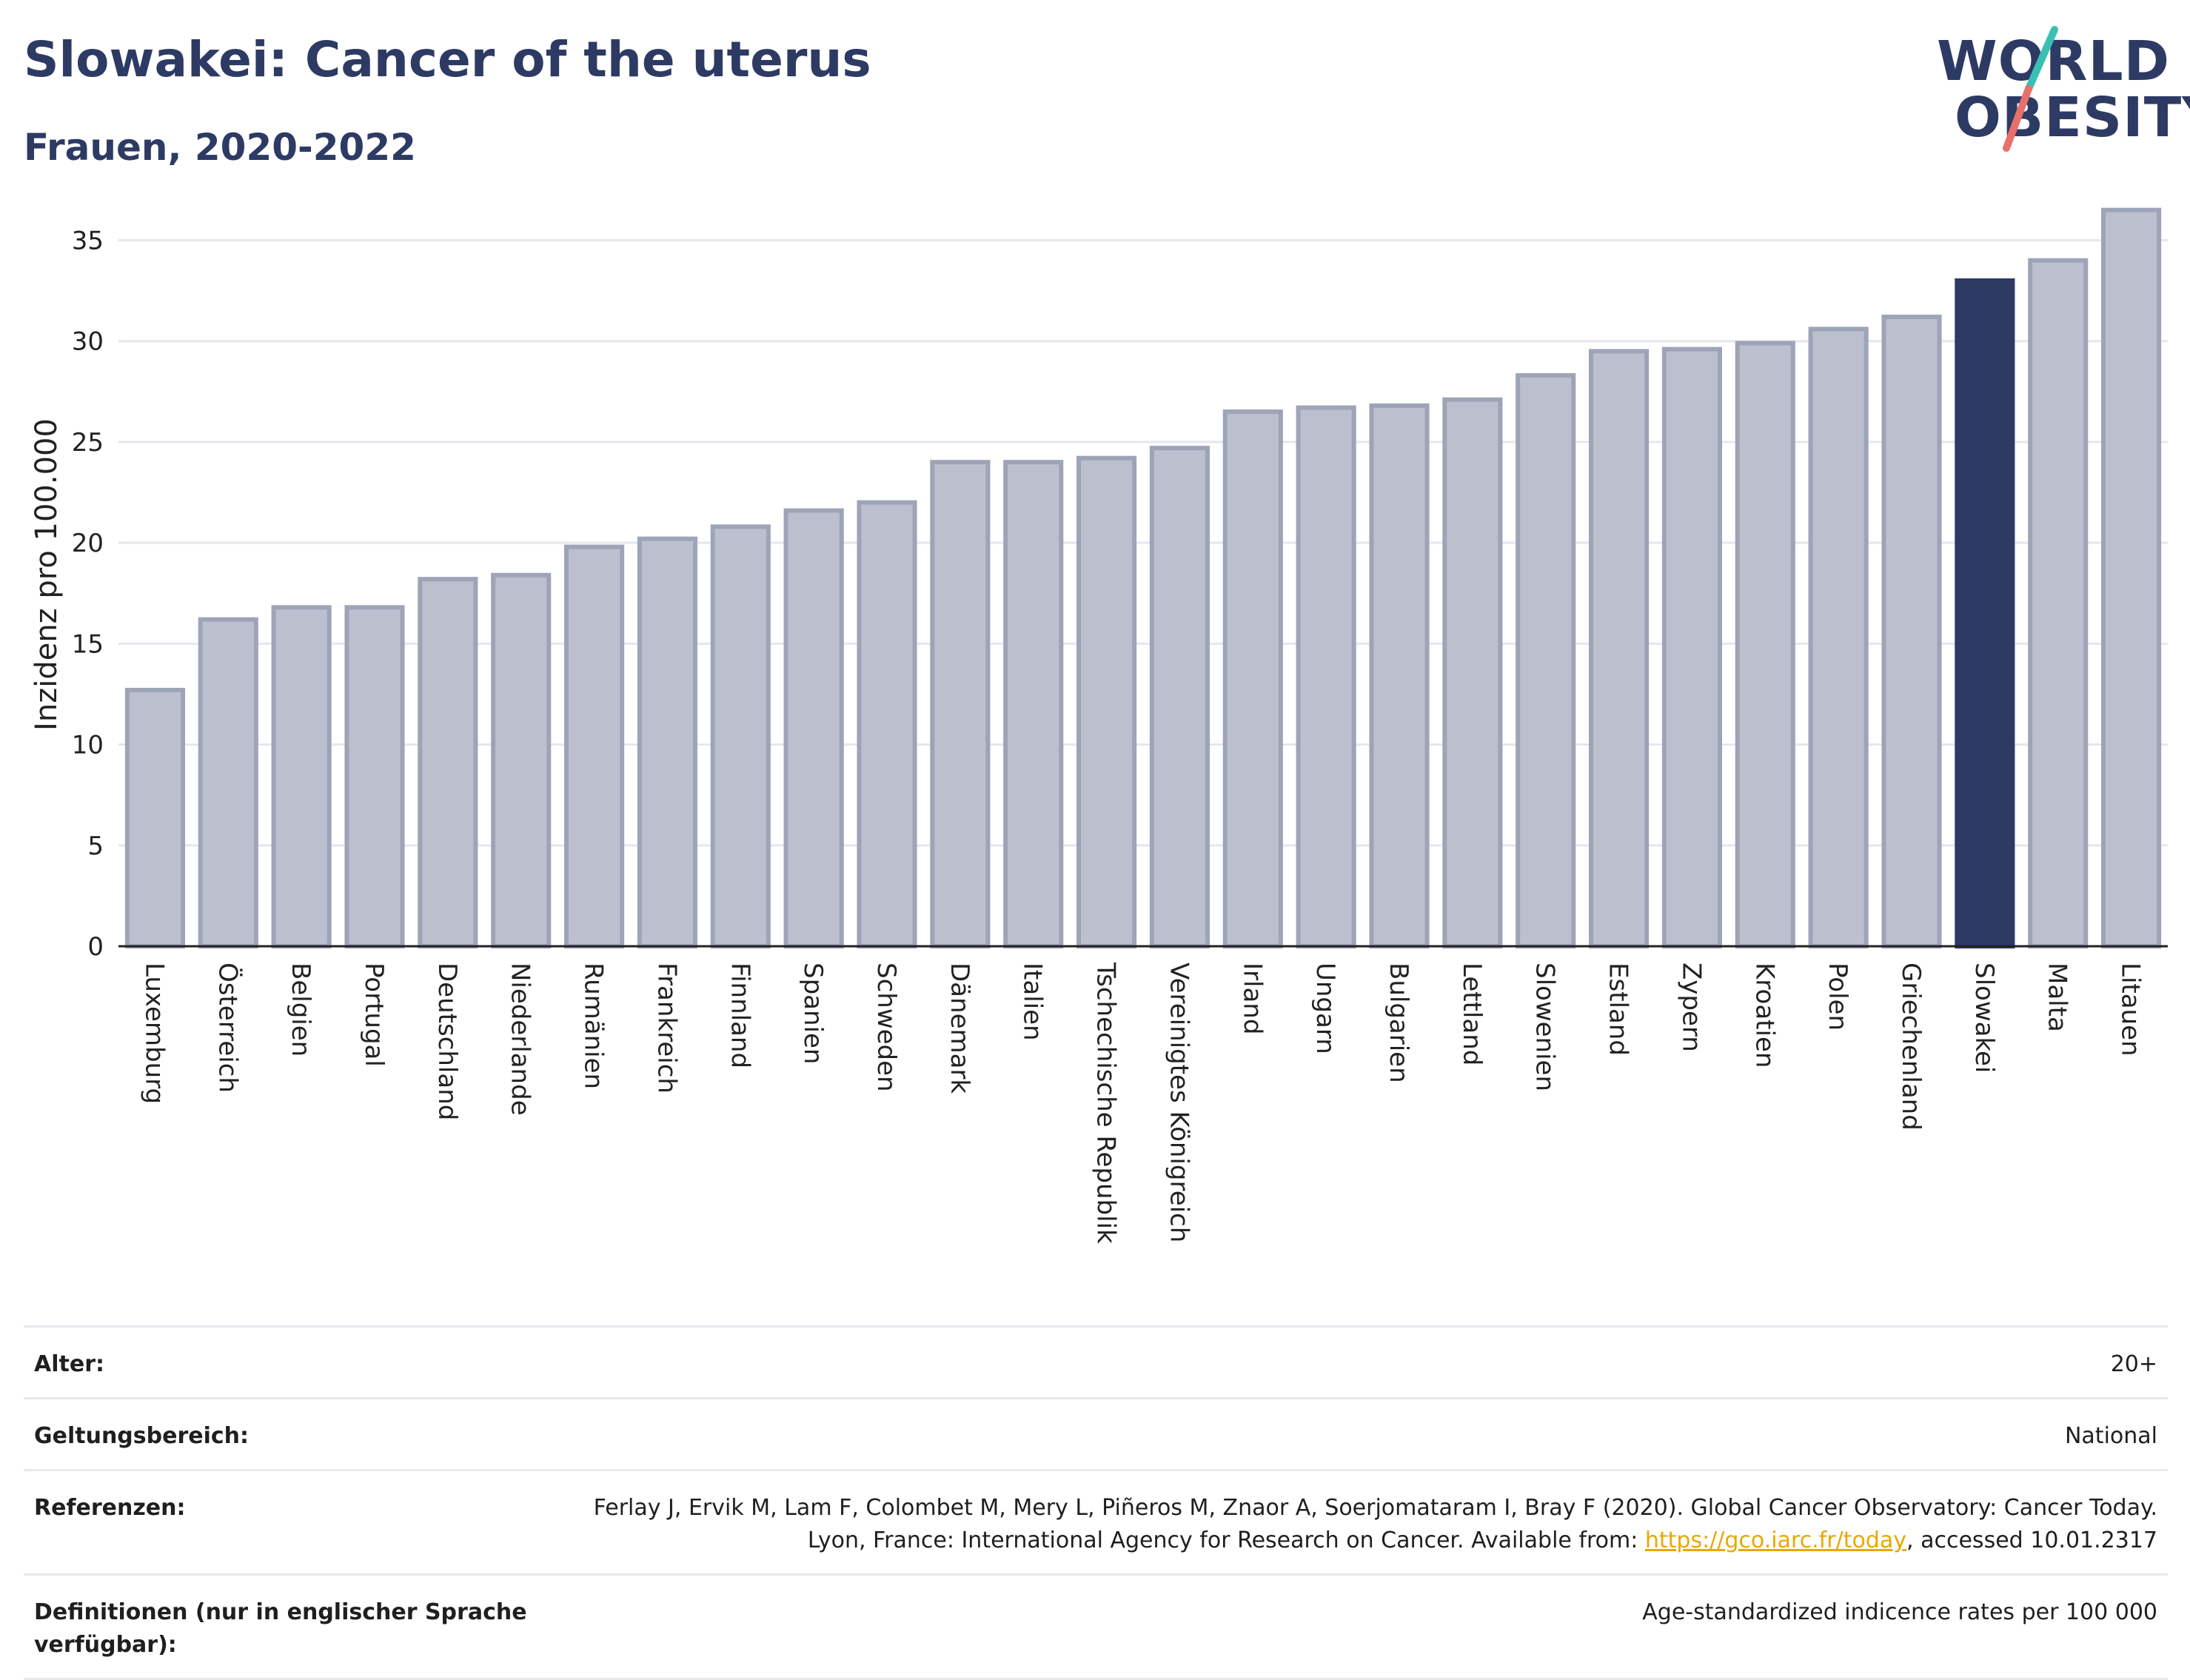 This screenshot has width=2190, height=1680. Describe the element at coordinates (301, 777) in the screenshot. I see `bar-belgien` at that location.